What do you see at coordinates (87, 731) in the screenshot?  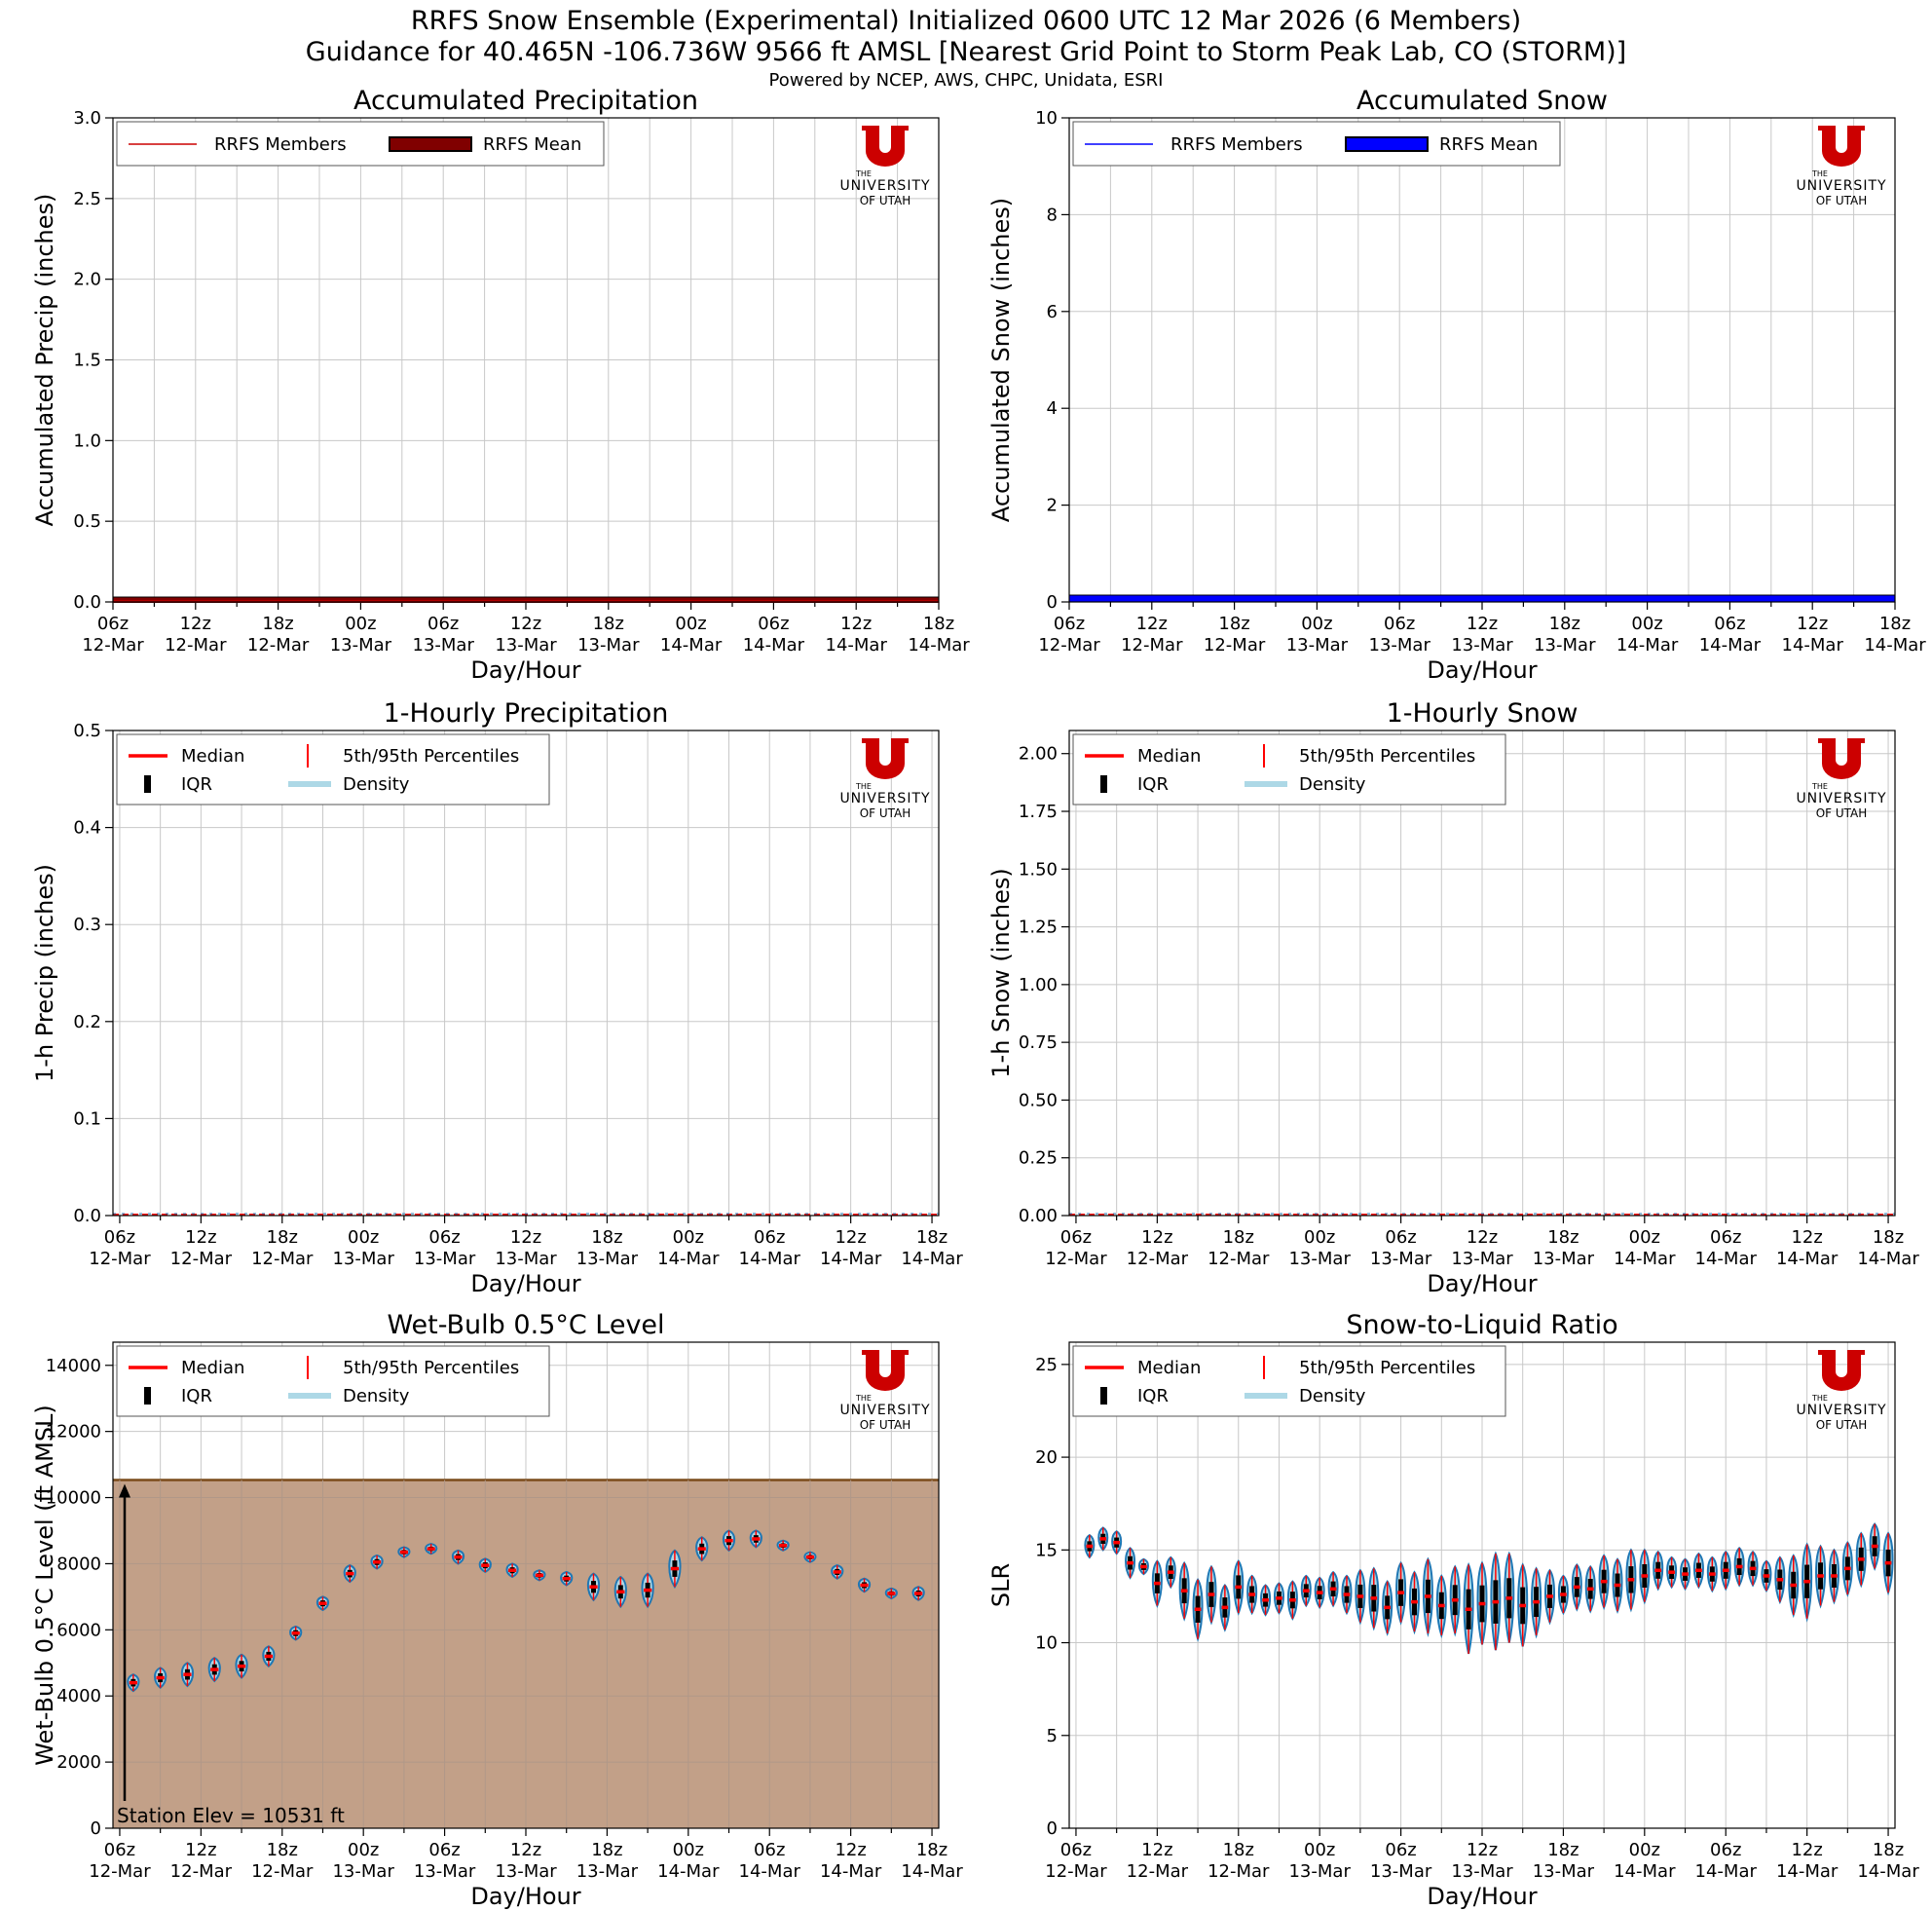 I see `y-tick-label: 0.5` at bounding box center [87, 731].